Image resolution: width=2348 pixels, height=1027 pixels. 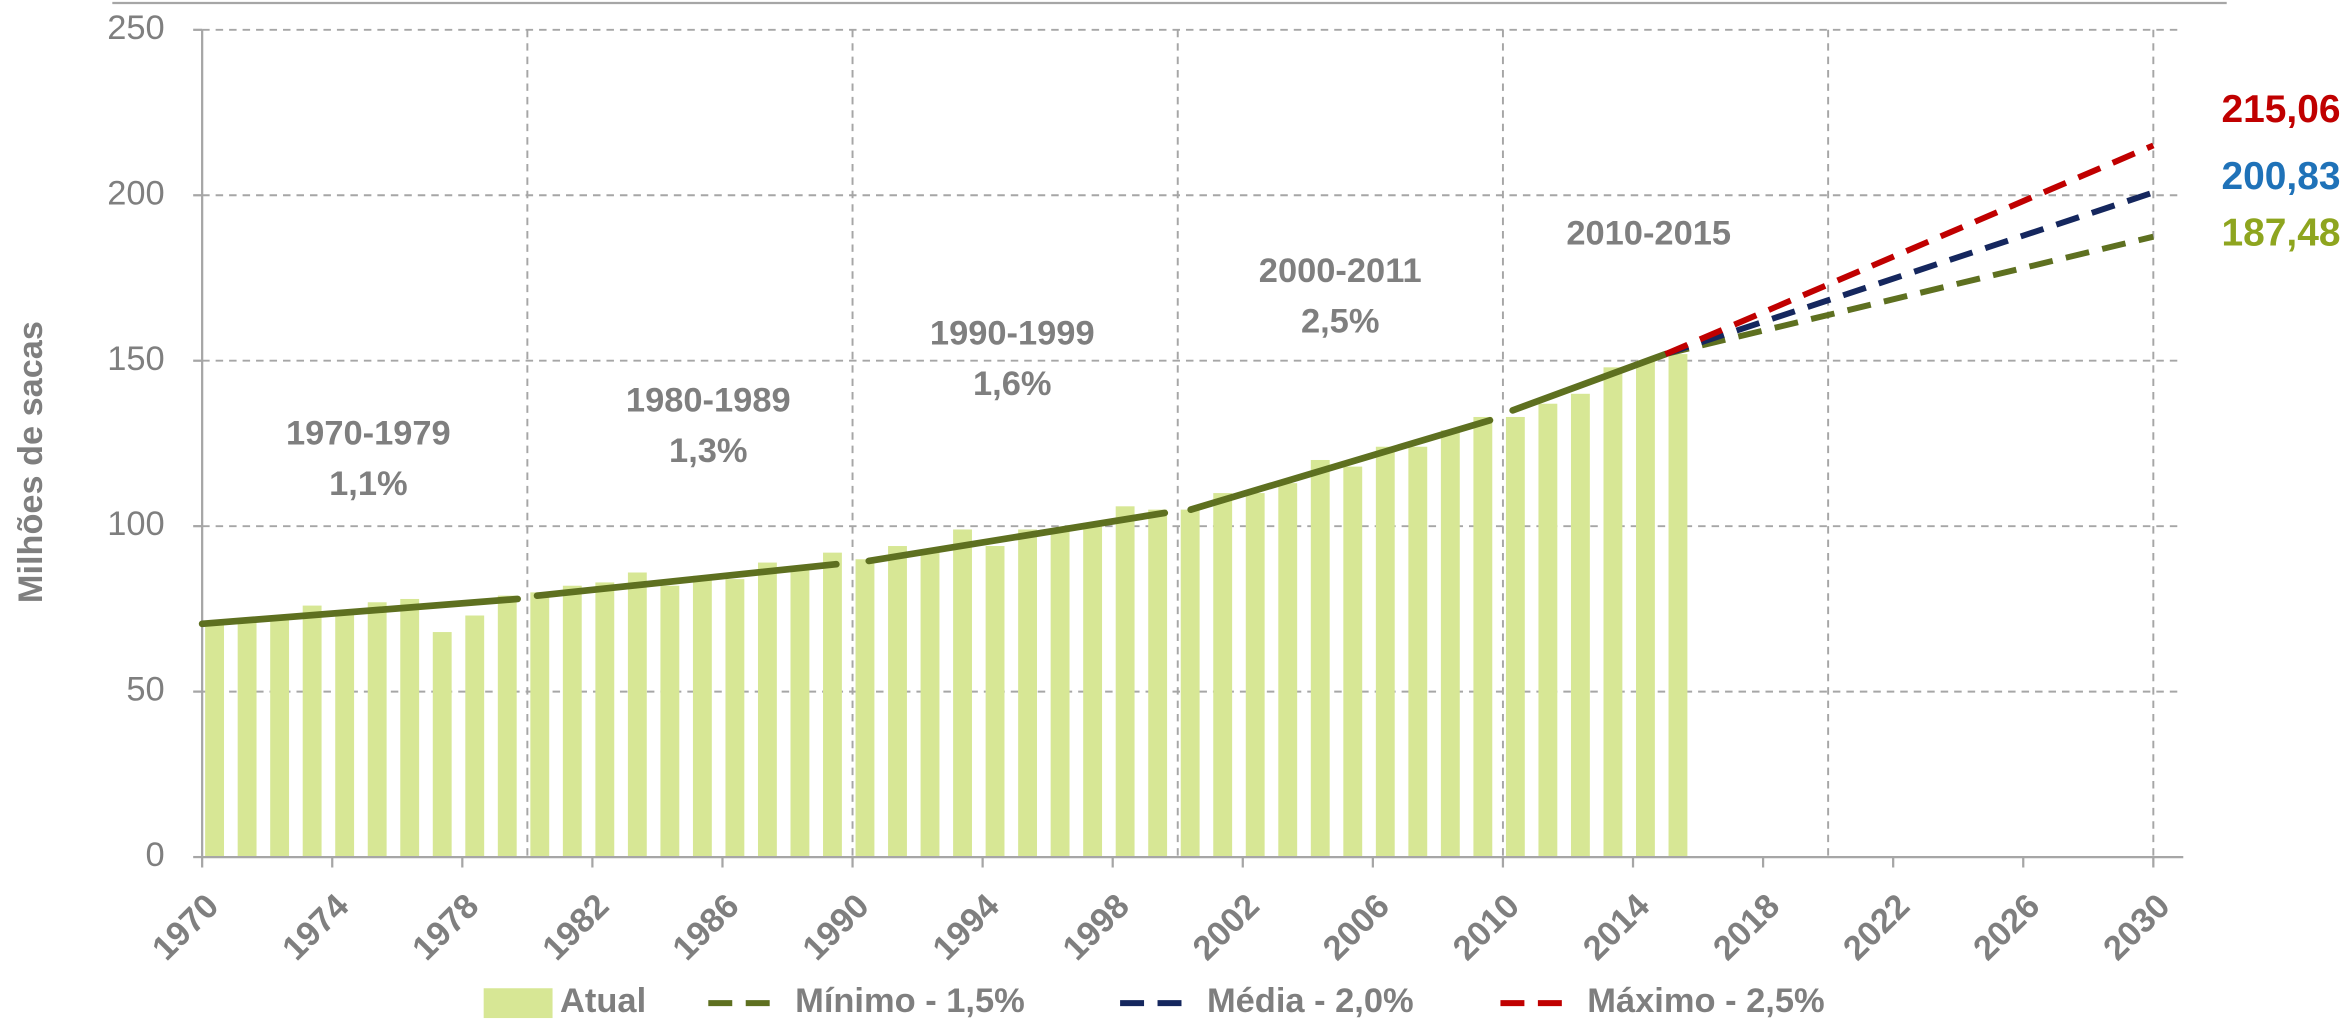 What do you see at coordinates (575, 927) in the screenshot?
I see `x-tick-label: 1982` at bounding box center [575, 927].